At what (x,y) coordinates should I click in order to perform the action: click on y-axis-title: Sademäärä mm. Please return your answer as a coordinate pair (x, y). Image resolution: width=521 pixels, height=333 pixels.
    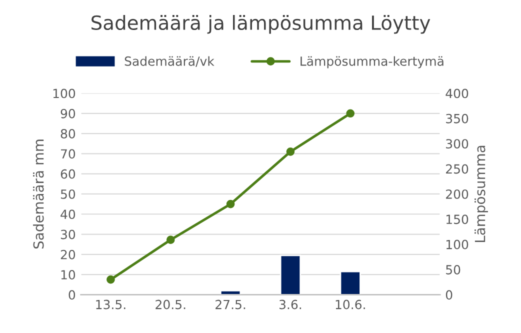
    Looking at the image, I should click on (38, 194).